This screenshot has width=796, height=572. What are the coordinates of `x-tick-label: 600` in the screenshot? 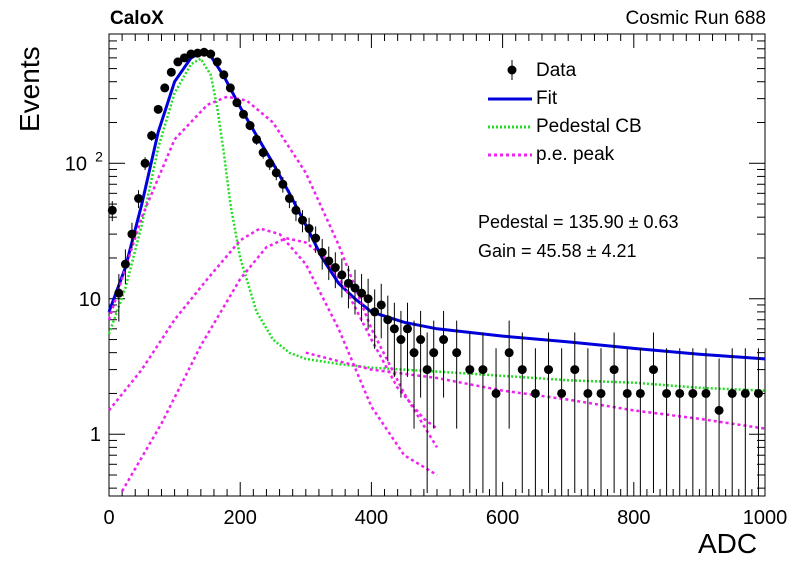 It's located at (502, 518).